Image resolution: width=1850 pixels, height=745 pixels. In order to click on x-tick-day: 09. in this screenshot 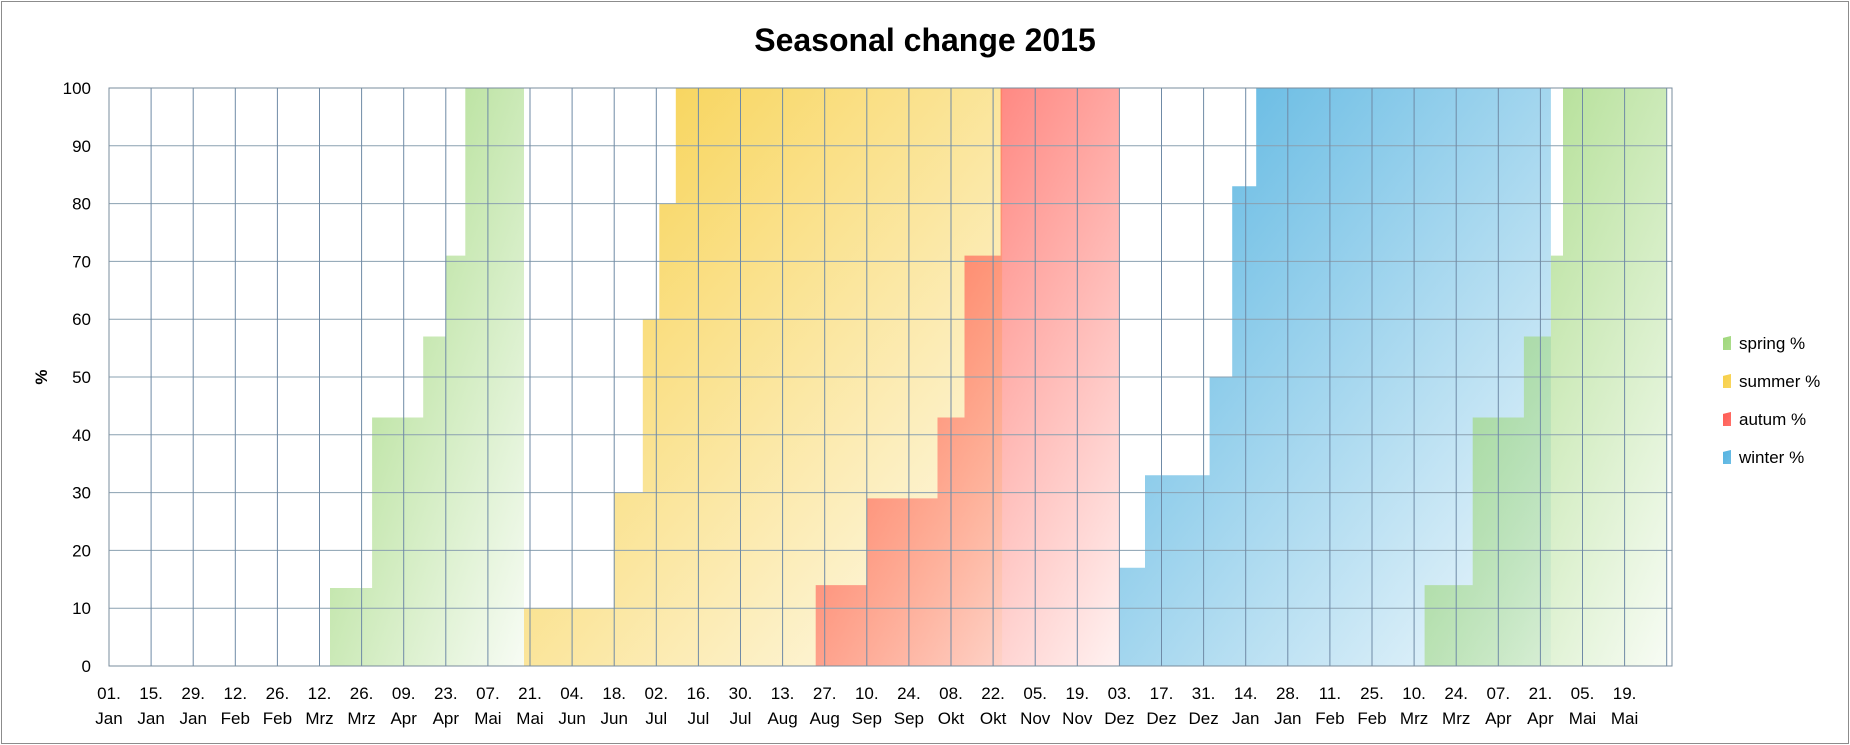, I will do `click(404, 693)`.